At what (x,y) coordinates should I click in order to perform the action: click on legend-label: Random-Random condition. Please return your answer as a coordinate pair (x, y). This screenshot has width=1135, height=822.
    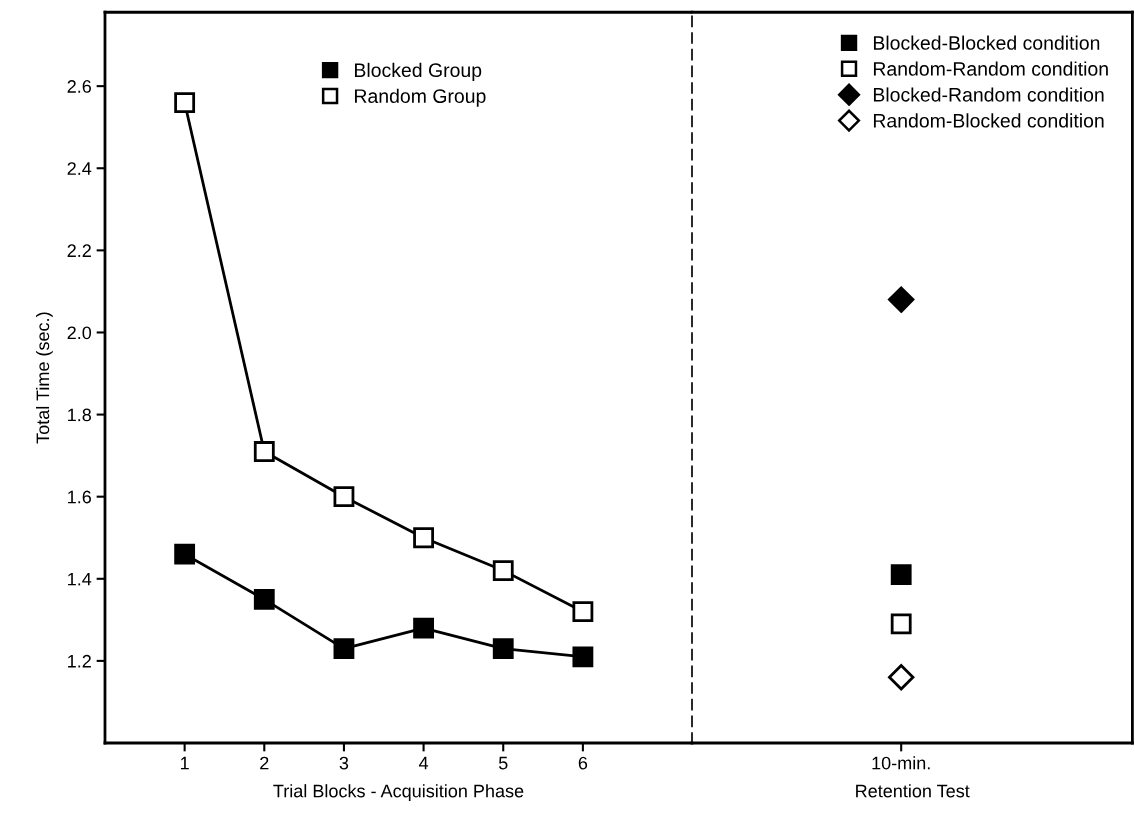
    Looking at the image, I should click on (990, 68).